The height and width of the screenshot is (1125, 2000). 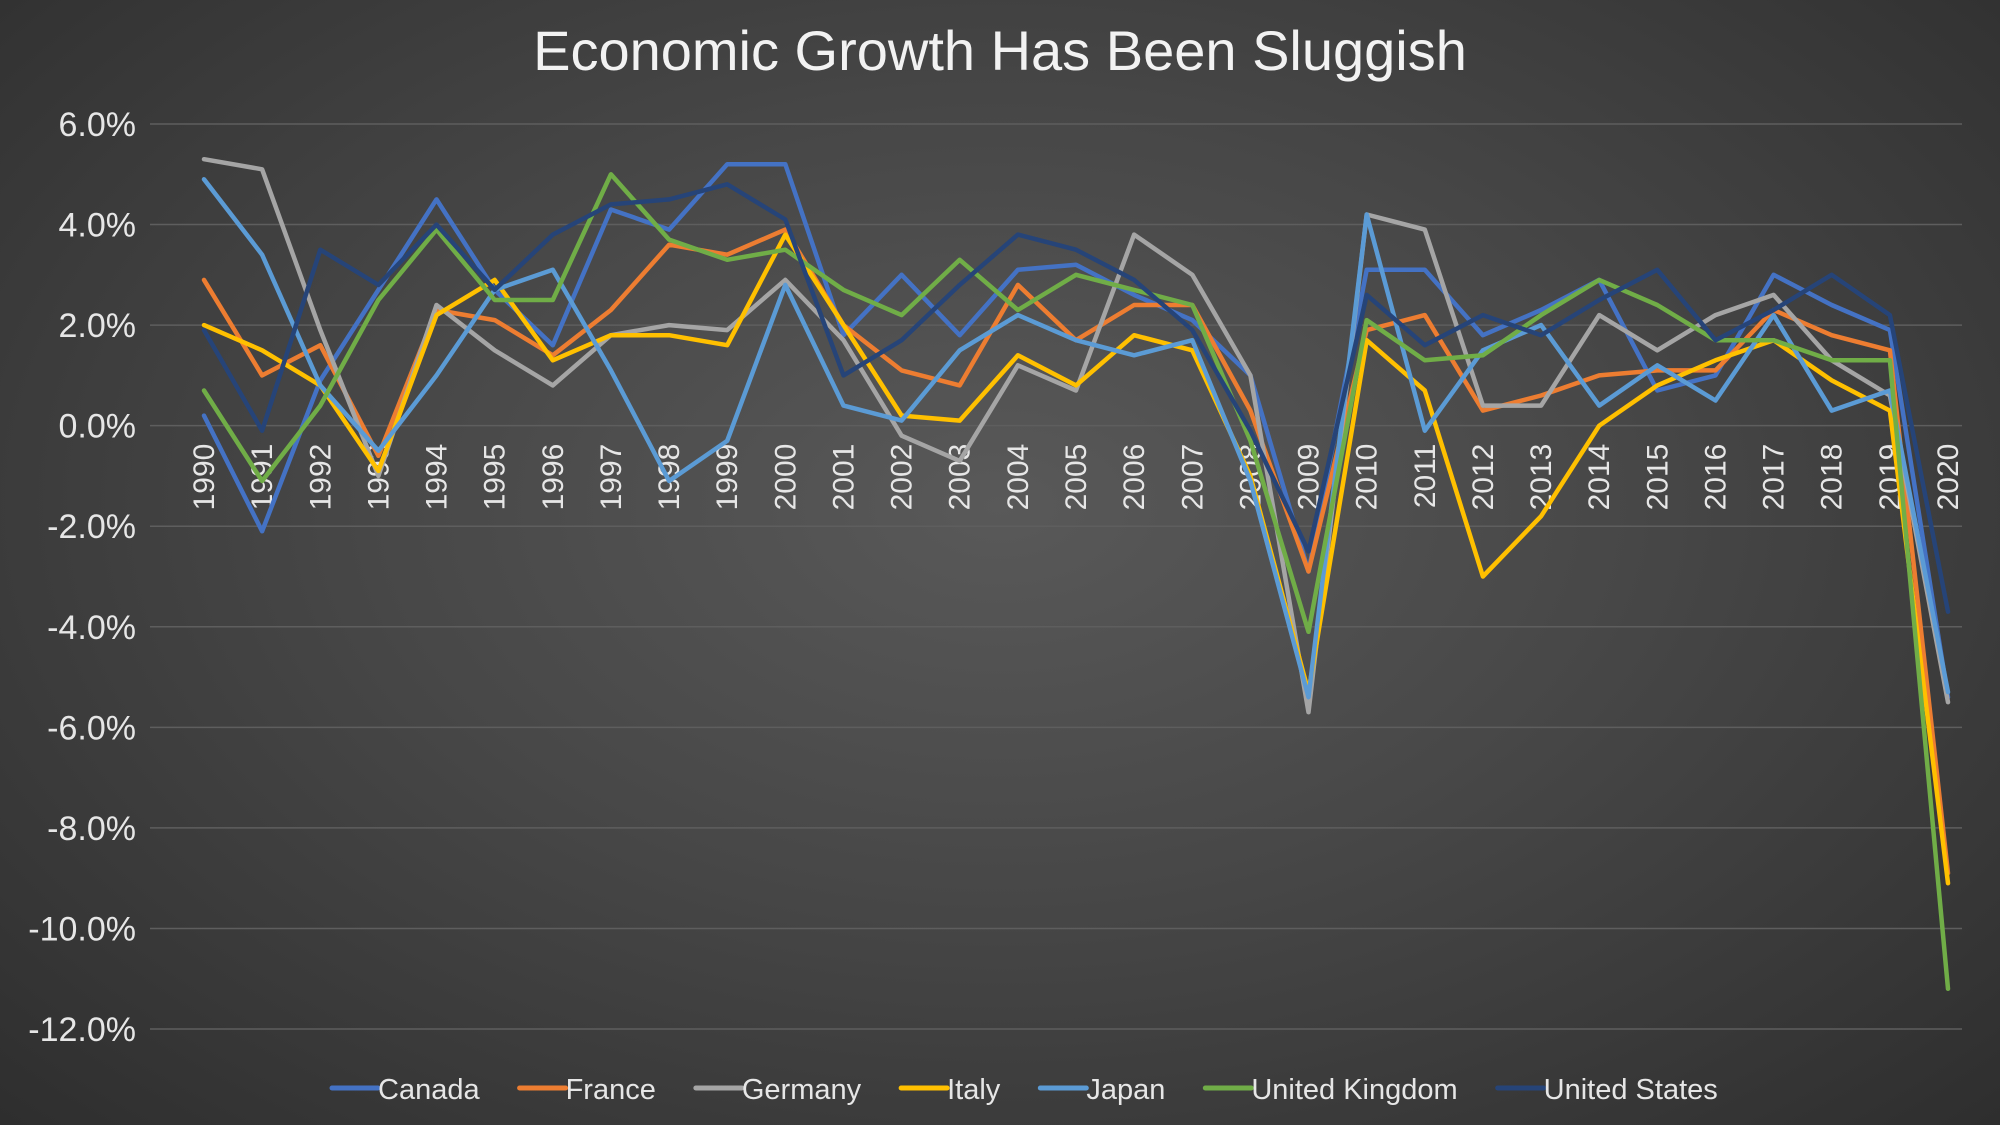 I want to click on x-tick-label: 2001, so click(x=843, y=477).